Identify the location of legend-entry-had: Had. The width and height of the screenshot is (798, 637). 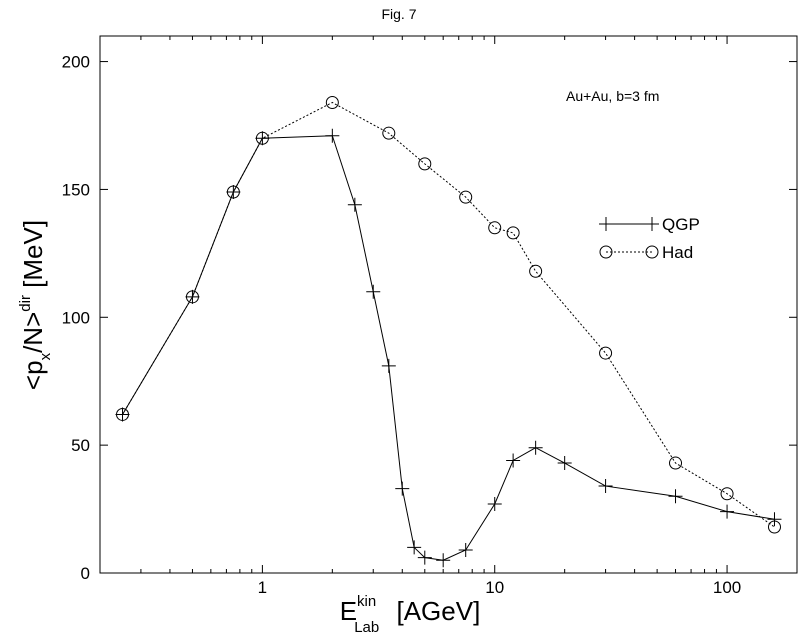
(646, 252).